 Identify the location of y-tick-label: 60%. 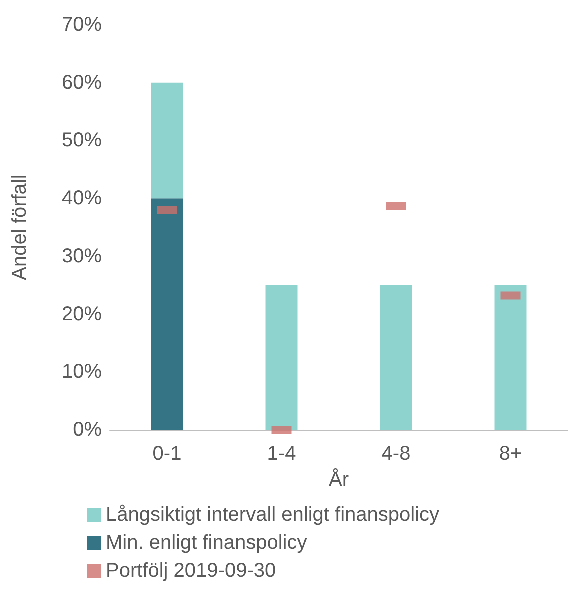
(82, 83).